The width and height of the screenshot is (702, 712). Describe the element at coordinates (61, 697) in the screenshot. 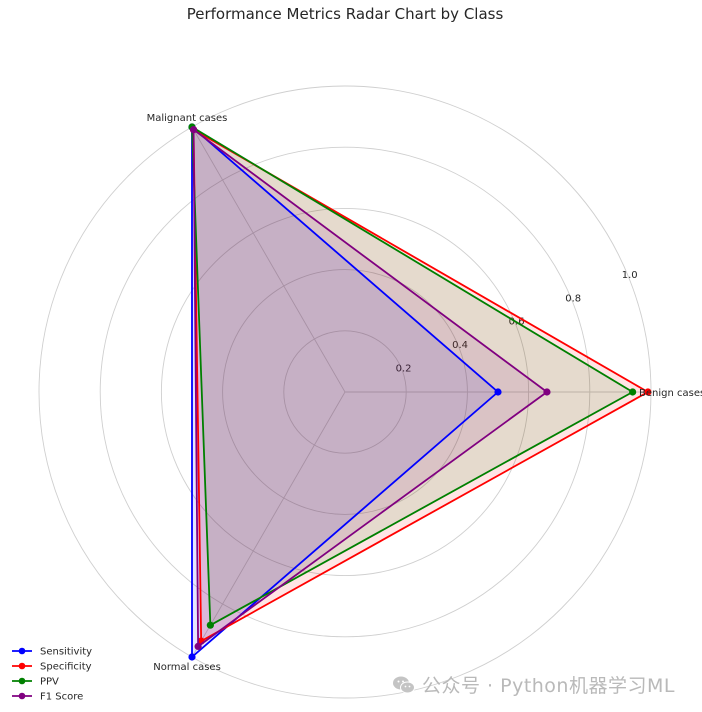

I see `legend-label-3: F1 Score` at that location.